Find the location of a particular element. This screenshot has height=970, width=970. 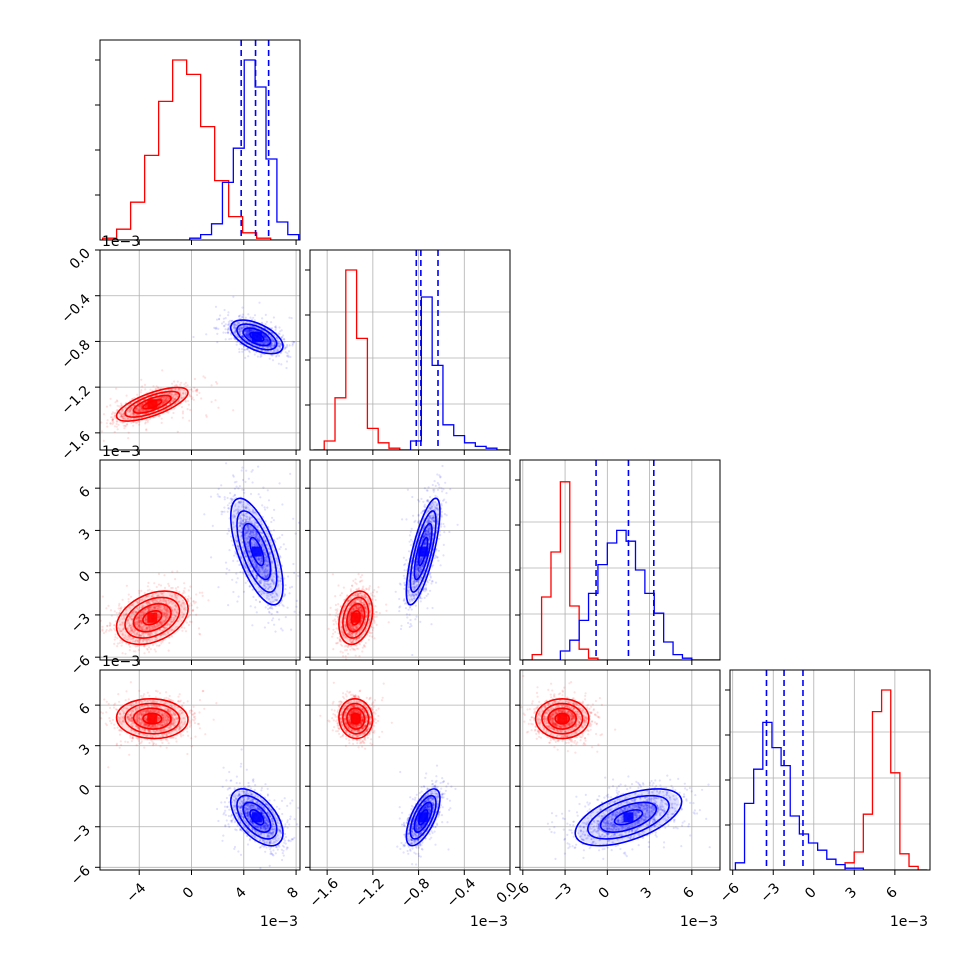

scatter-panel-p2-p0 is located at coordinates (200, 560).